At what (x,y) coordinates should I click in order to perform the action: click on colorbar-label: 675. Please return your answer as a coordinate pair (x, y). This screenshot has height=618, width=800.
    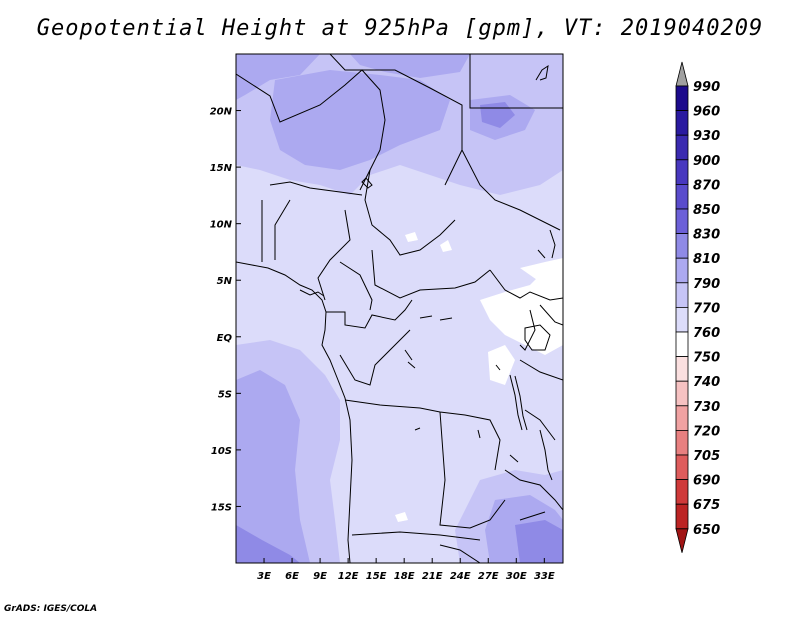
    Looking at the image, I should click on (706, 505).